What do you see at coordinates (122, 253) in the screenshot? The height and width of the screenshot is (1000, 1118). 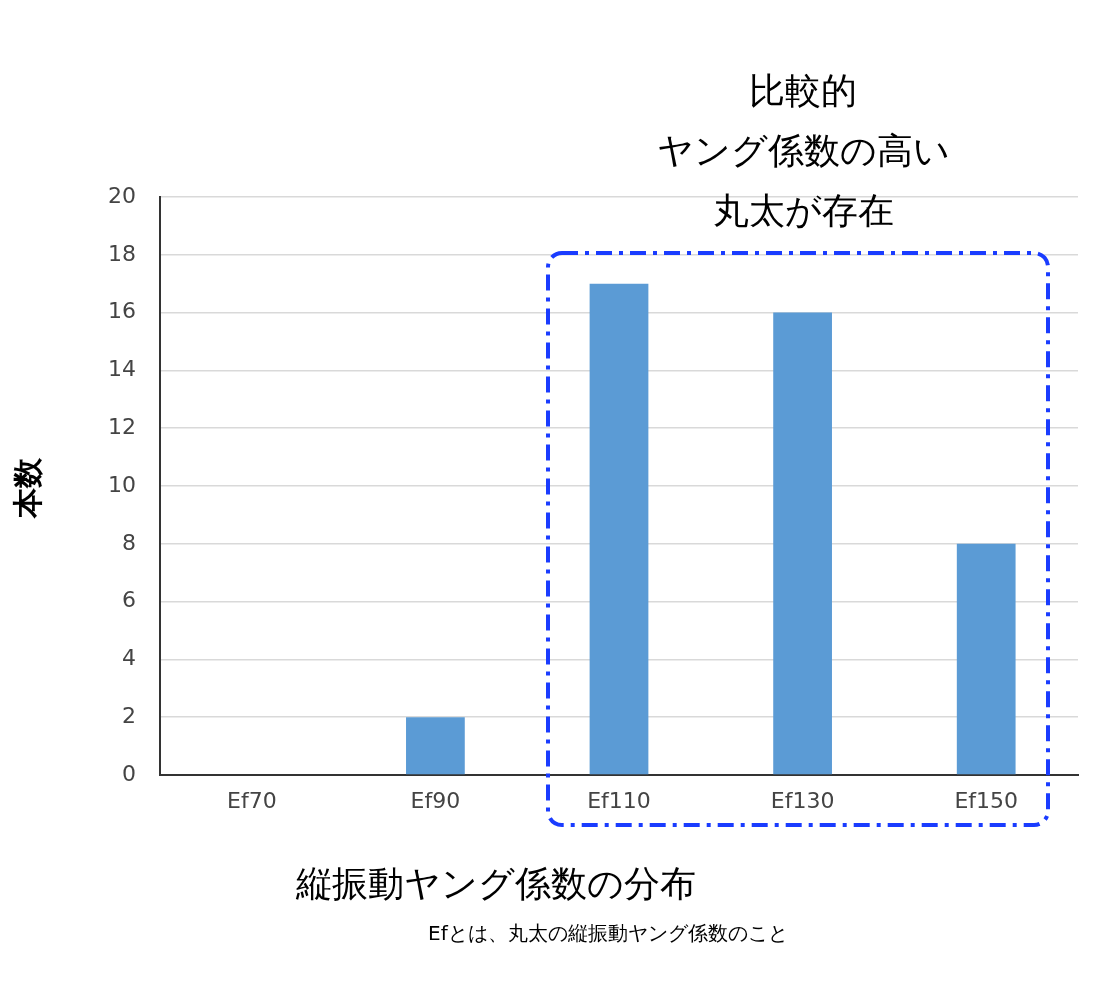 I see `y-tick-label: 18` at bounding box center [122, 253].